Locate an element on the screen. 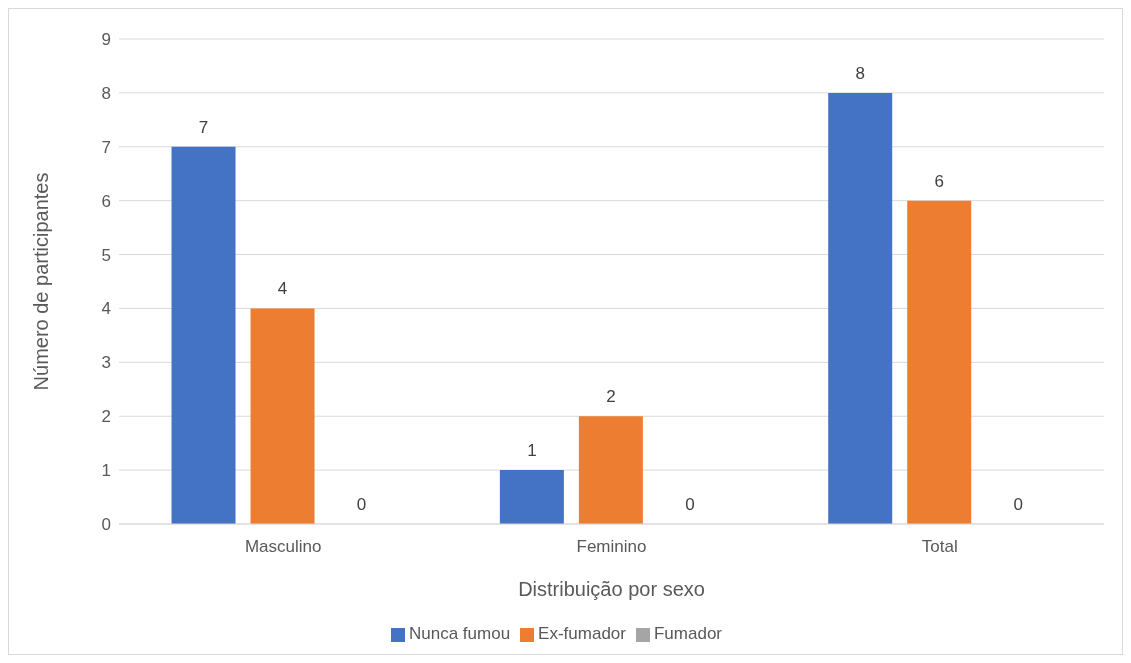  y-tick-label: 2 is located at coordinates (106, 417).